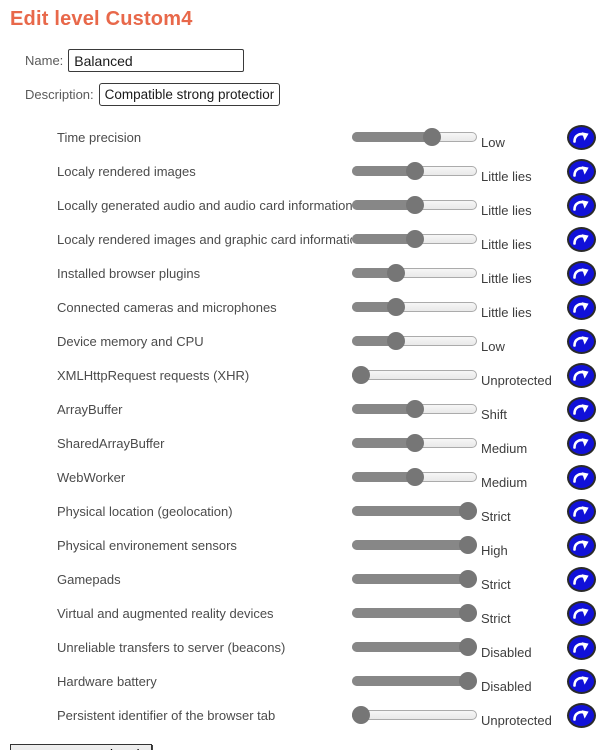 The image size is (607, 750). Describe the element at coordinates (167, 307) in the screenshot. I see `setting-label: Connected cameras and microphones` at that location.